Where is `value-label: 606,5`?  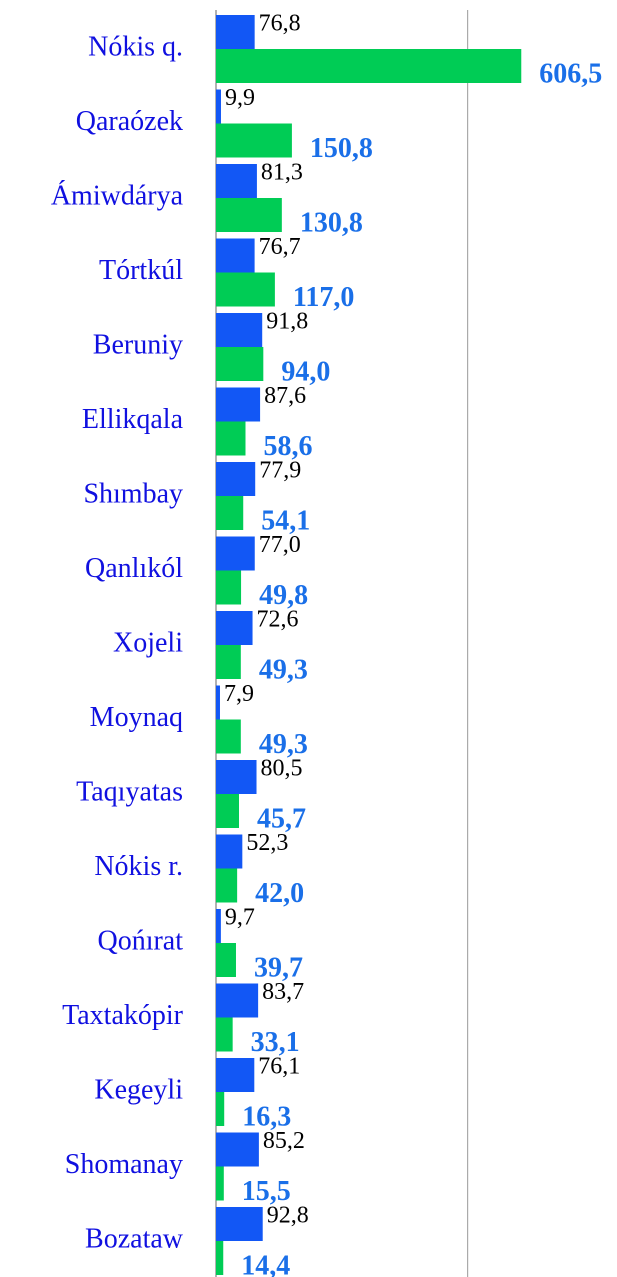 value-label: 606,5 is located at coordinates (570, 73).